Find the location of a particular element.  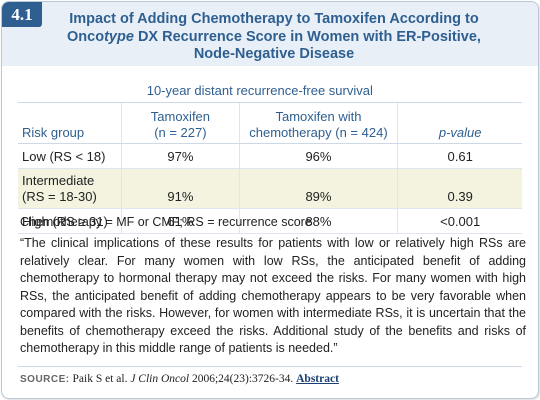

table-row: Intermediate (RS = 18-30) 91% 89% 0.39 is located at coordinates (270, 188).